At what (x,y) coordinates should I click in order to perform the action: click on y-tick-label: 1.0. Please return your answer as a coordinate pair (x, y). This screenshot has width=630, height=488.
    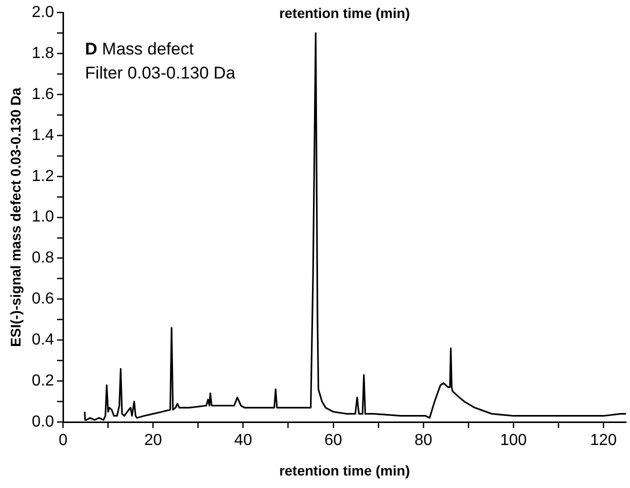
    Looking at the image, I should click on (43, 217).